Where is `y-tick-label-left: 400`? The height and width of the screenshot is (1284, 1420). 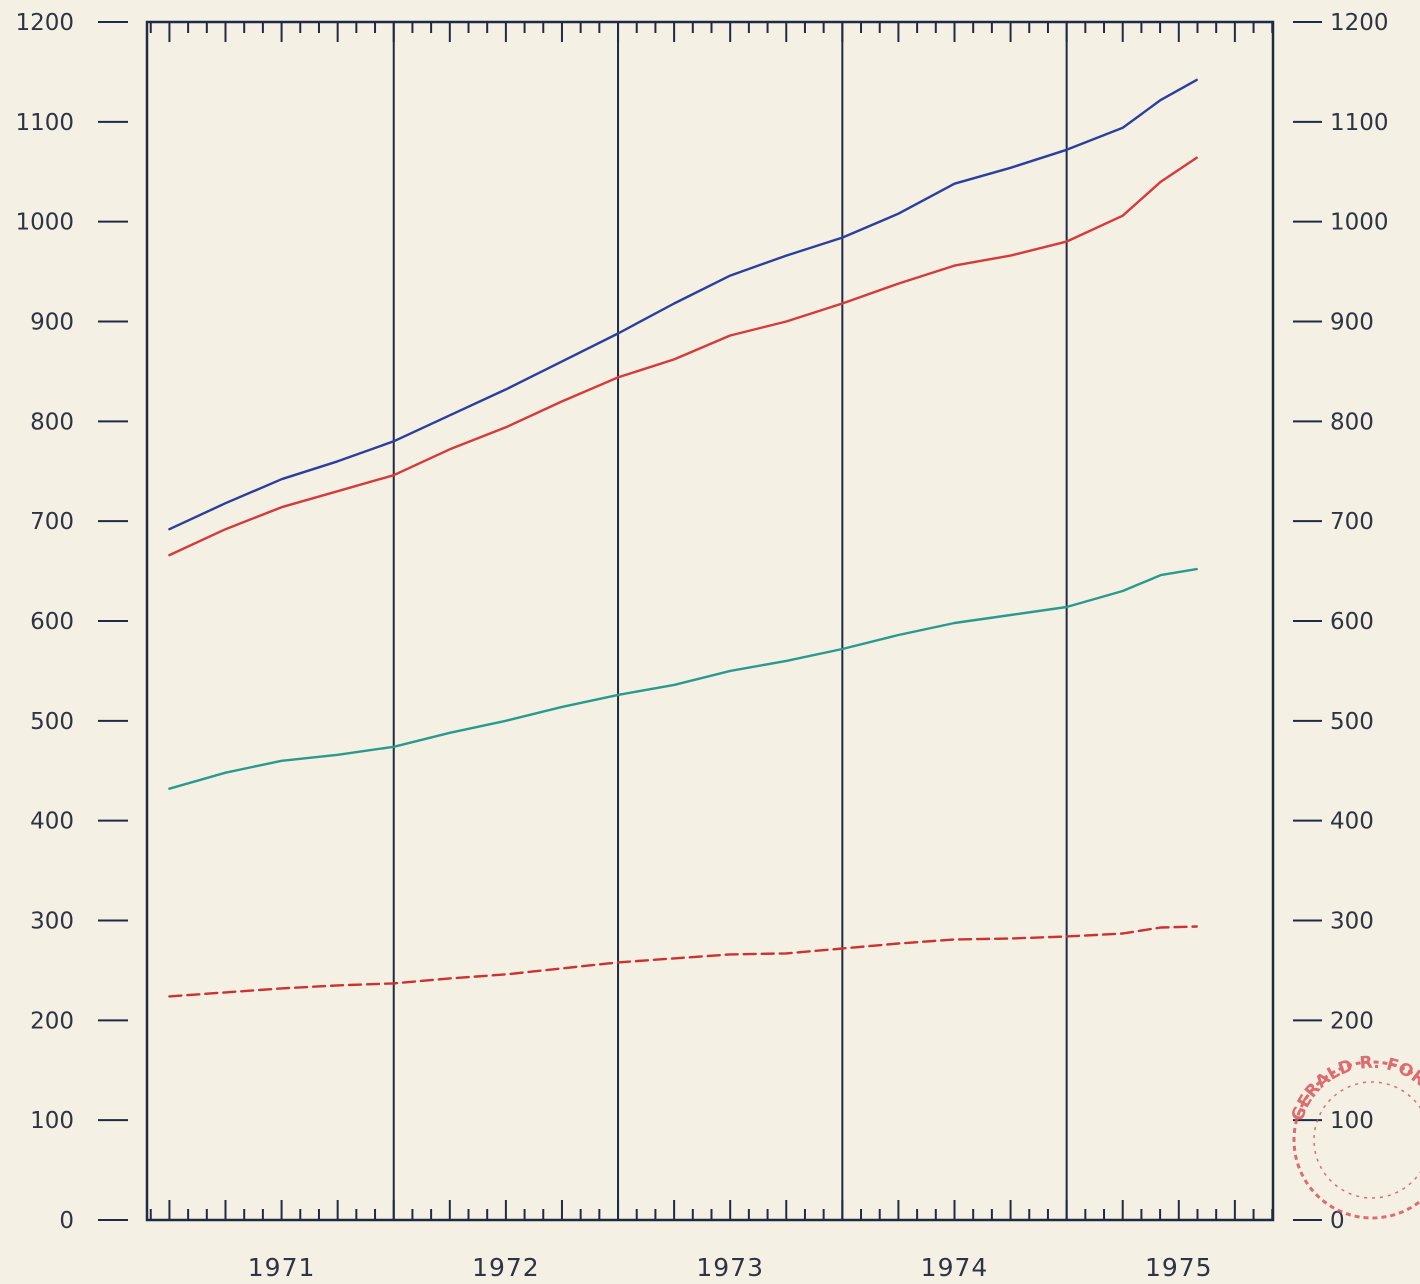
y-tick-label-left: 400 is located at coordinates (52, 822).